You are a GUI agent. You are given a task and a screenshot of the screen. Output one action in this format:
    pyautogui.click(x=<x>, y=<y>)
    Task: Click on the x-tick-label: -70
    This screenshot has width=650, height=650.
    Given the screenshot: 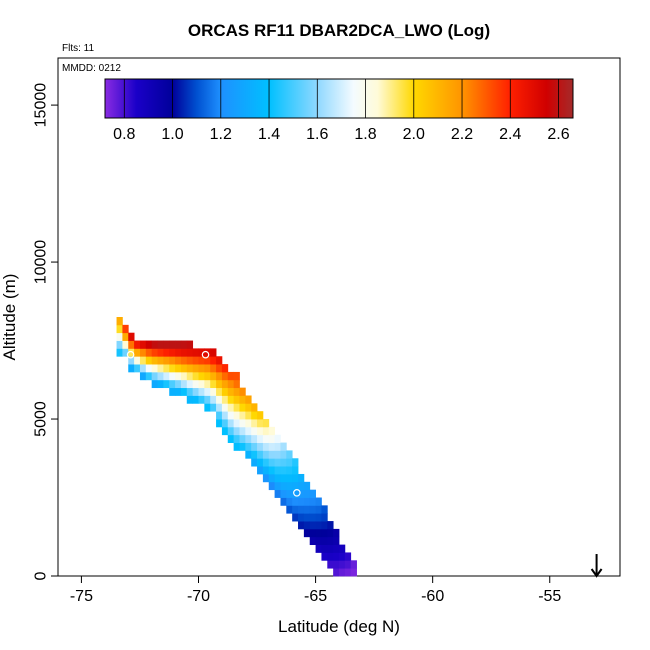 What is the action you would take?
    pyautogui.click(x=198, y=596)
    